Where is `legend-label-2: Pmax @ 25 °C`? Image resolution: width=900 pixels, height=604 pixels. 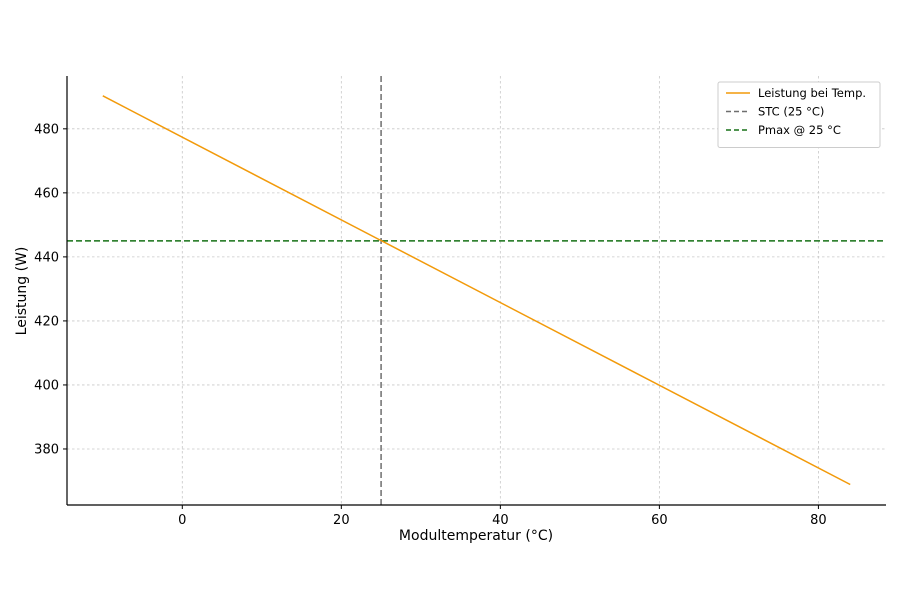 legend-label-2: Pmax @ 25 °C is located at coordinates (799, 130).